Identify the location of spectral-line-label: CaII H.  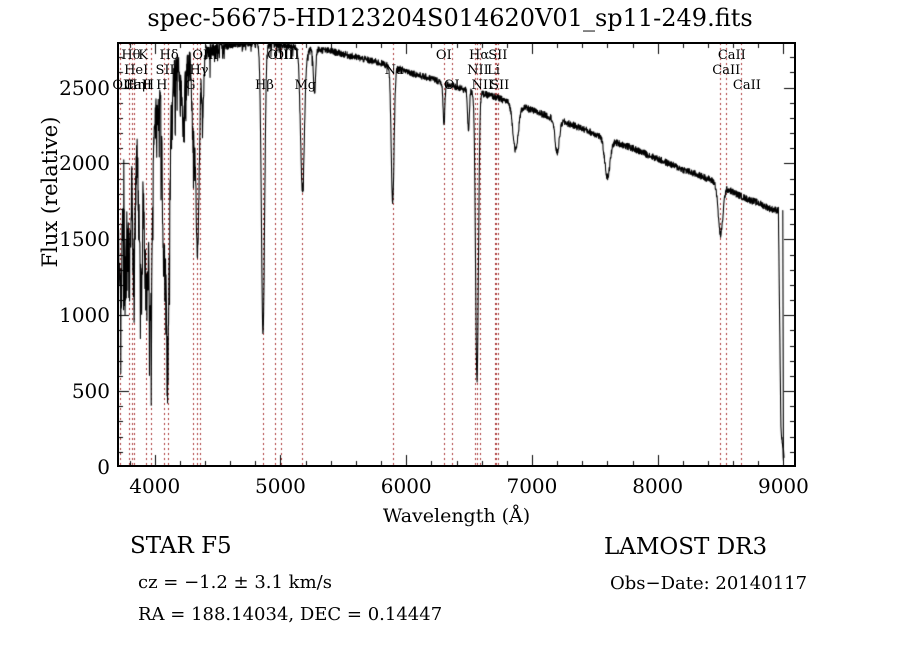
(146, 85).